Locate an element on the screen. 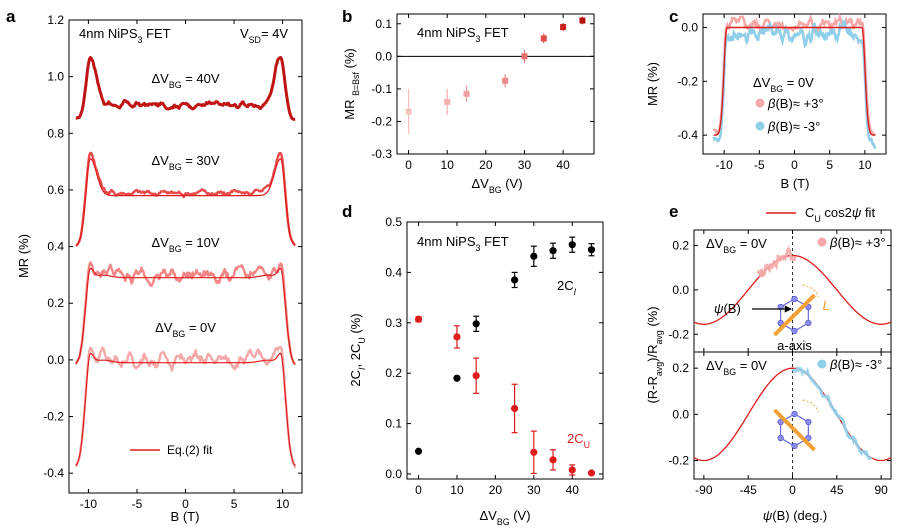 The image size is (902, 532). panel-e-legend-label: β(B)≈ +3° is located at coordinates (857, 242).